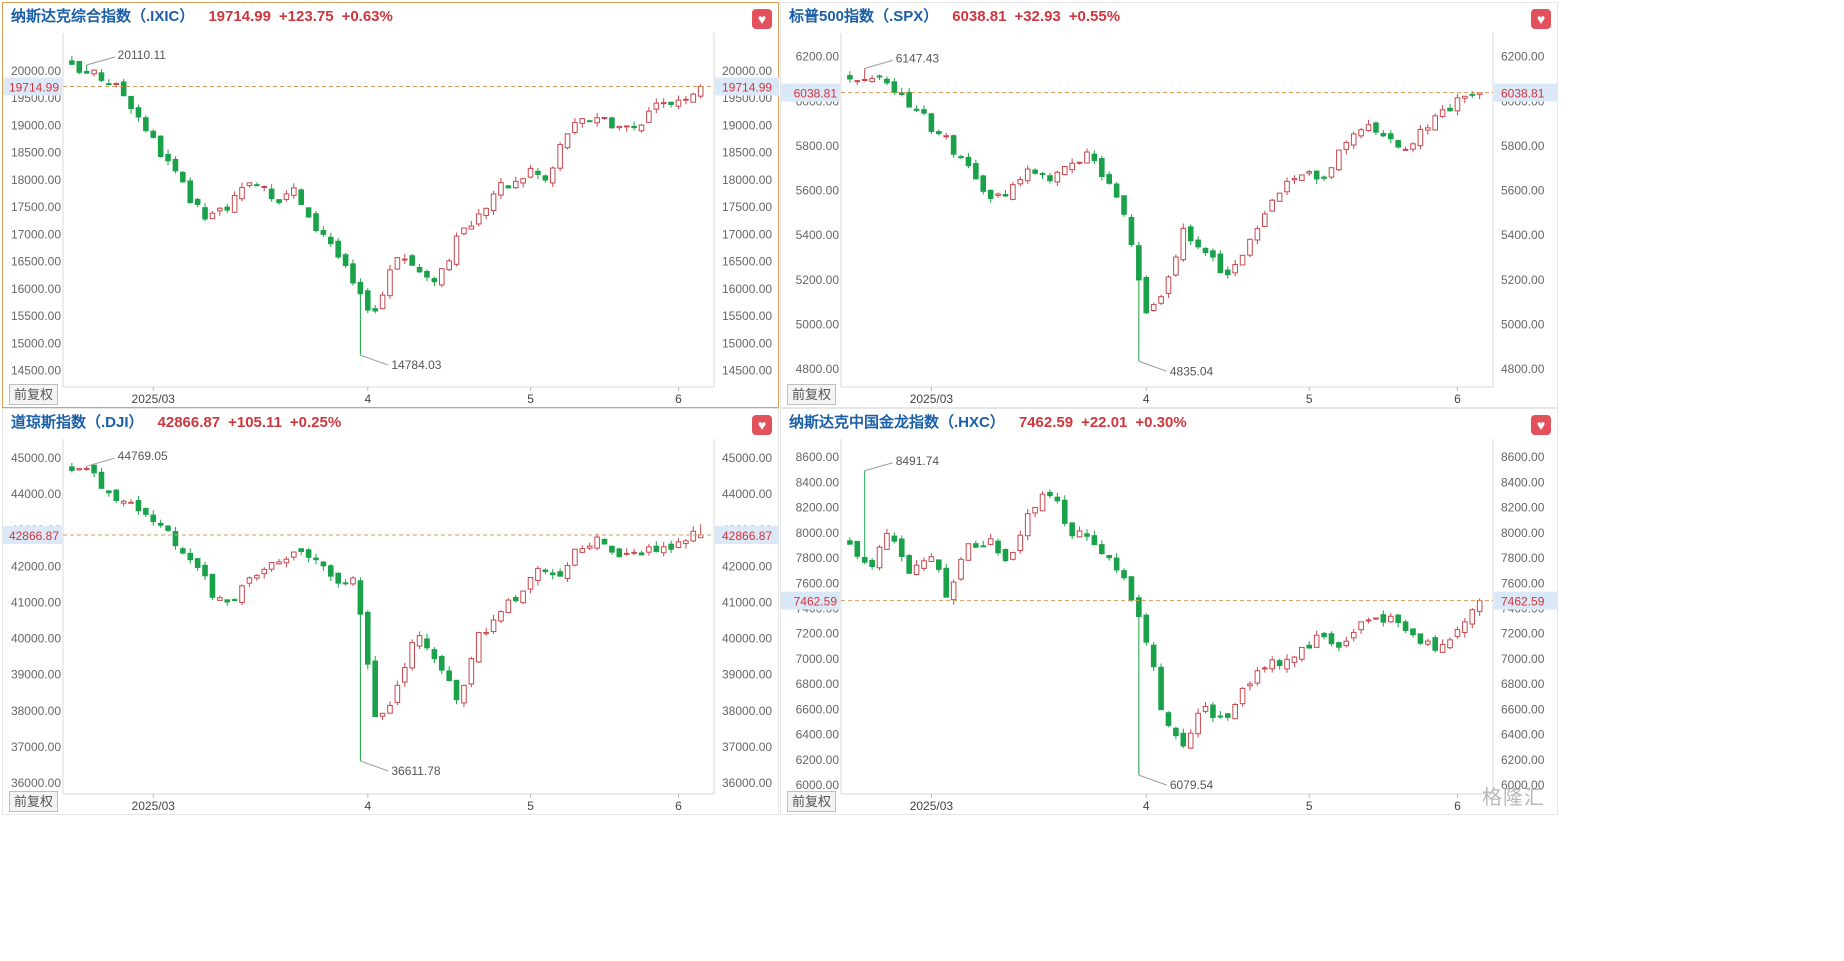 The width and height of the screenshot is (1844, 961). What do you see at coordinates (897, 422) in the screenshot?
I see `hxc-name: 纳斯达克中国金龙指数（.HXC）` at bounding box center [897, 422].